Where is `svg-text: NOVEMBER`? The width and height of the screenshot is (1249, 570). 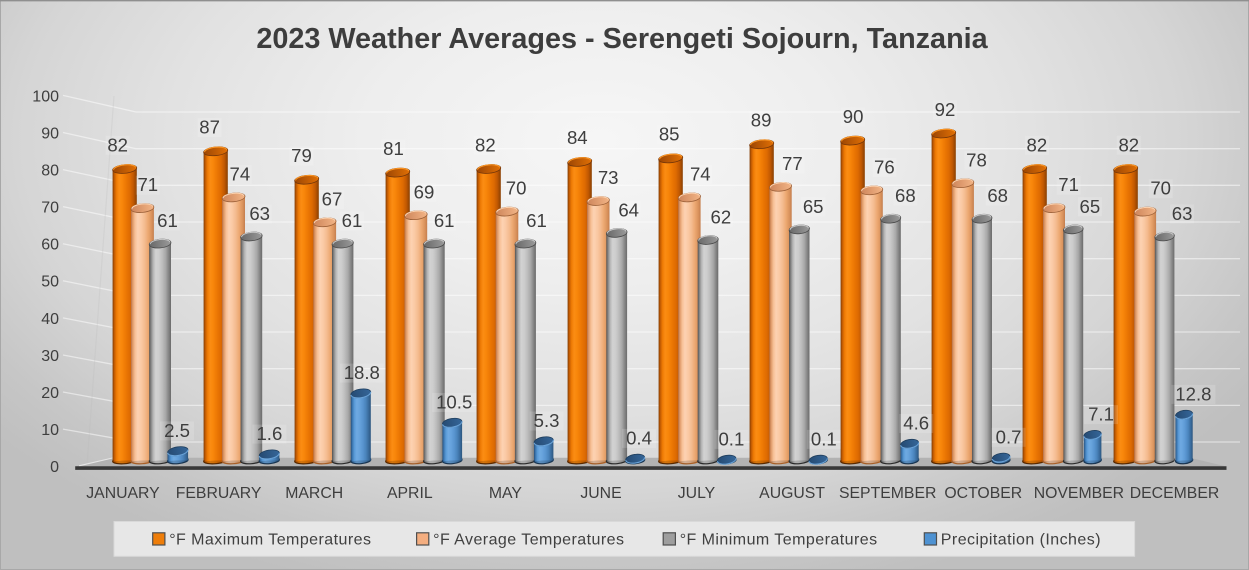 svg-text: NOVEMBER is located at coordinates (1079, 493).